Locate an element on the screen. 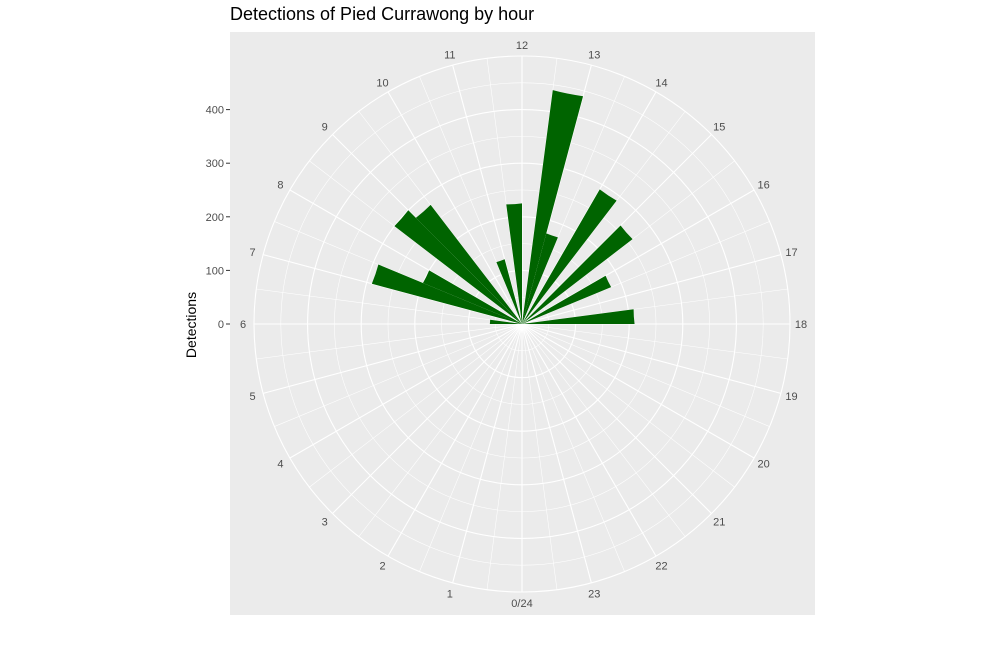 The width and height of the screenshot is (1000, 651). hour-label: 8 is located at coordinates (280, 186).